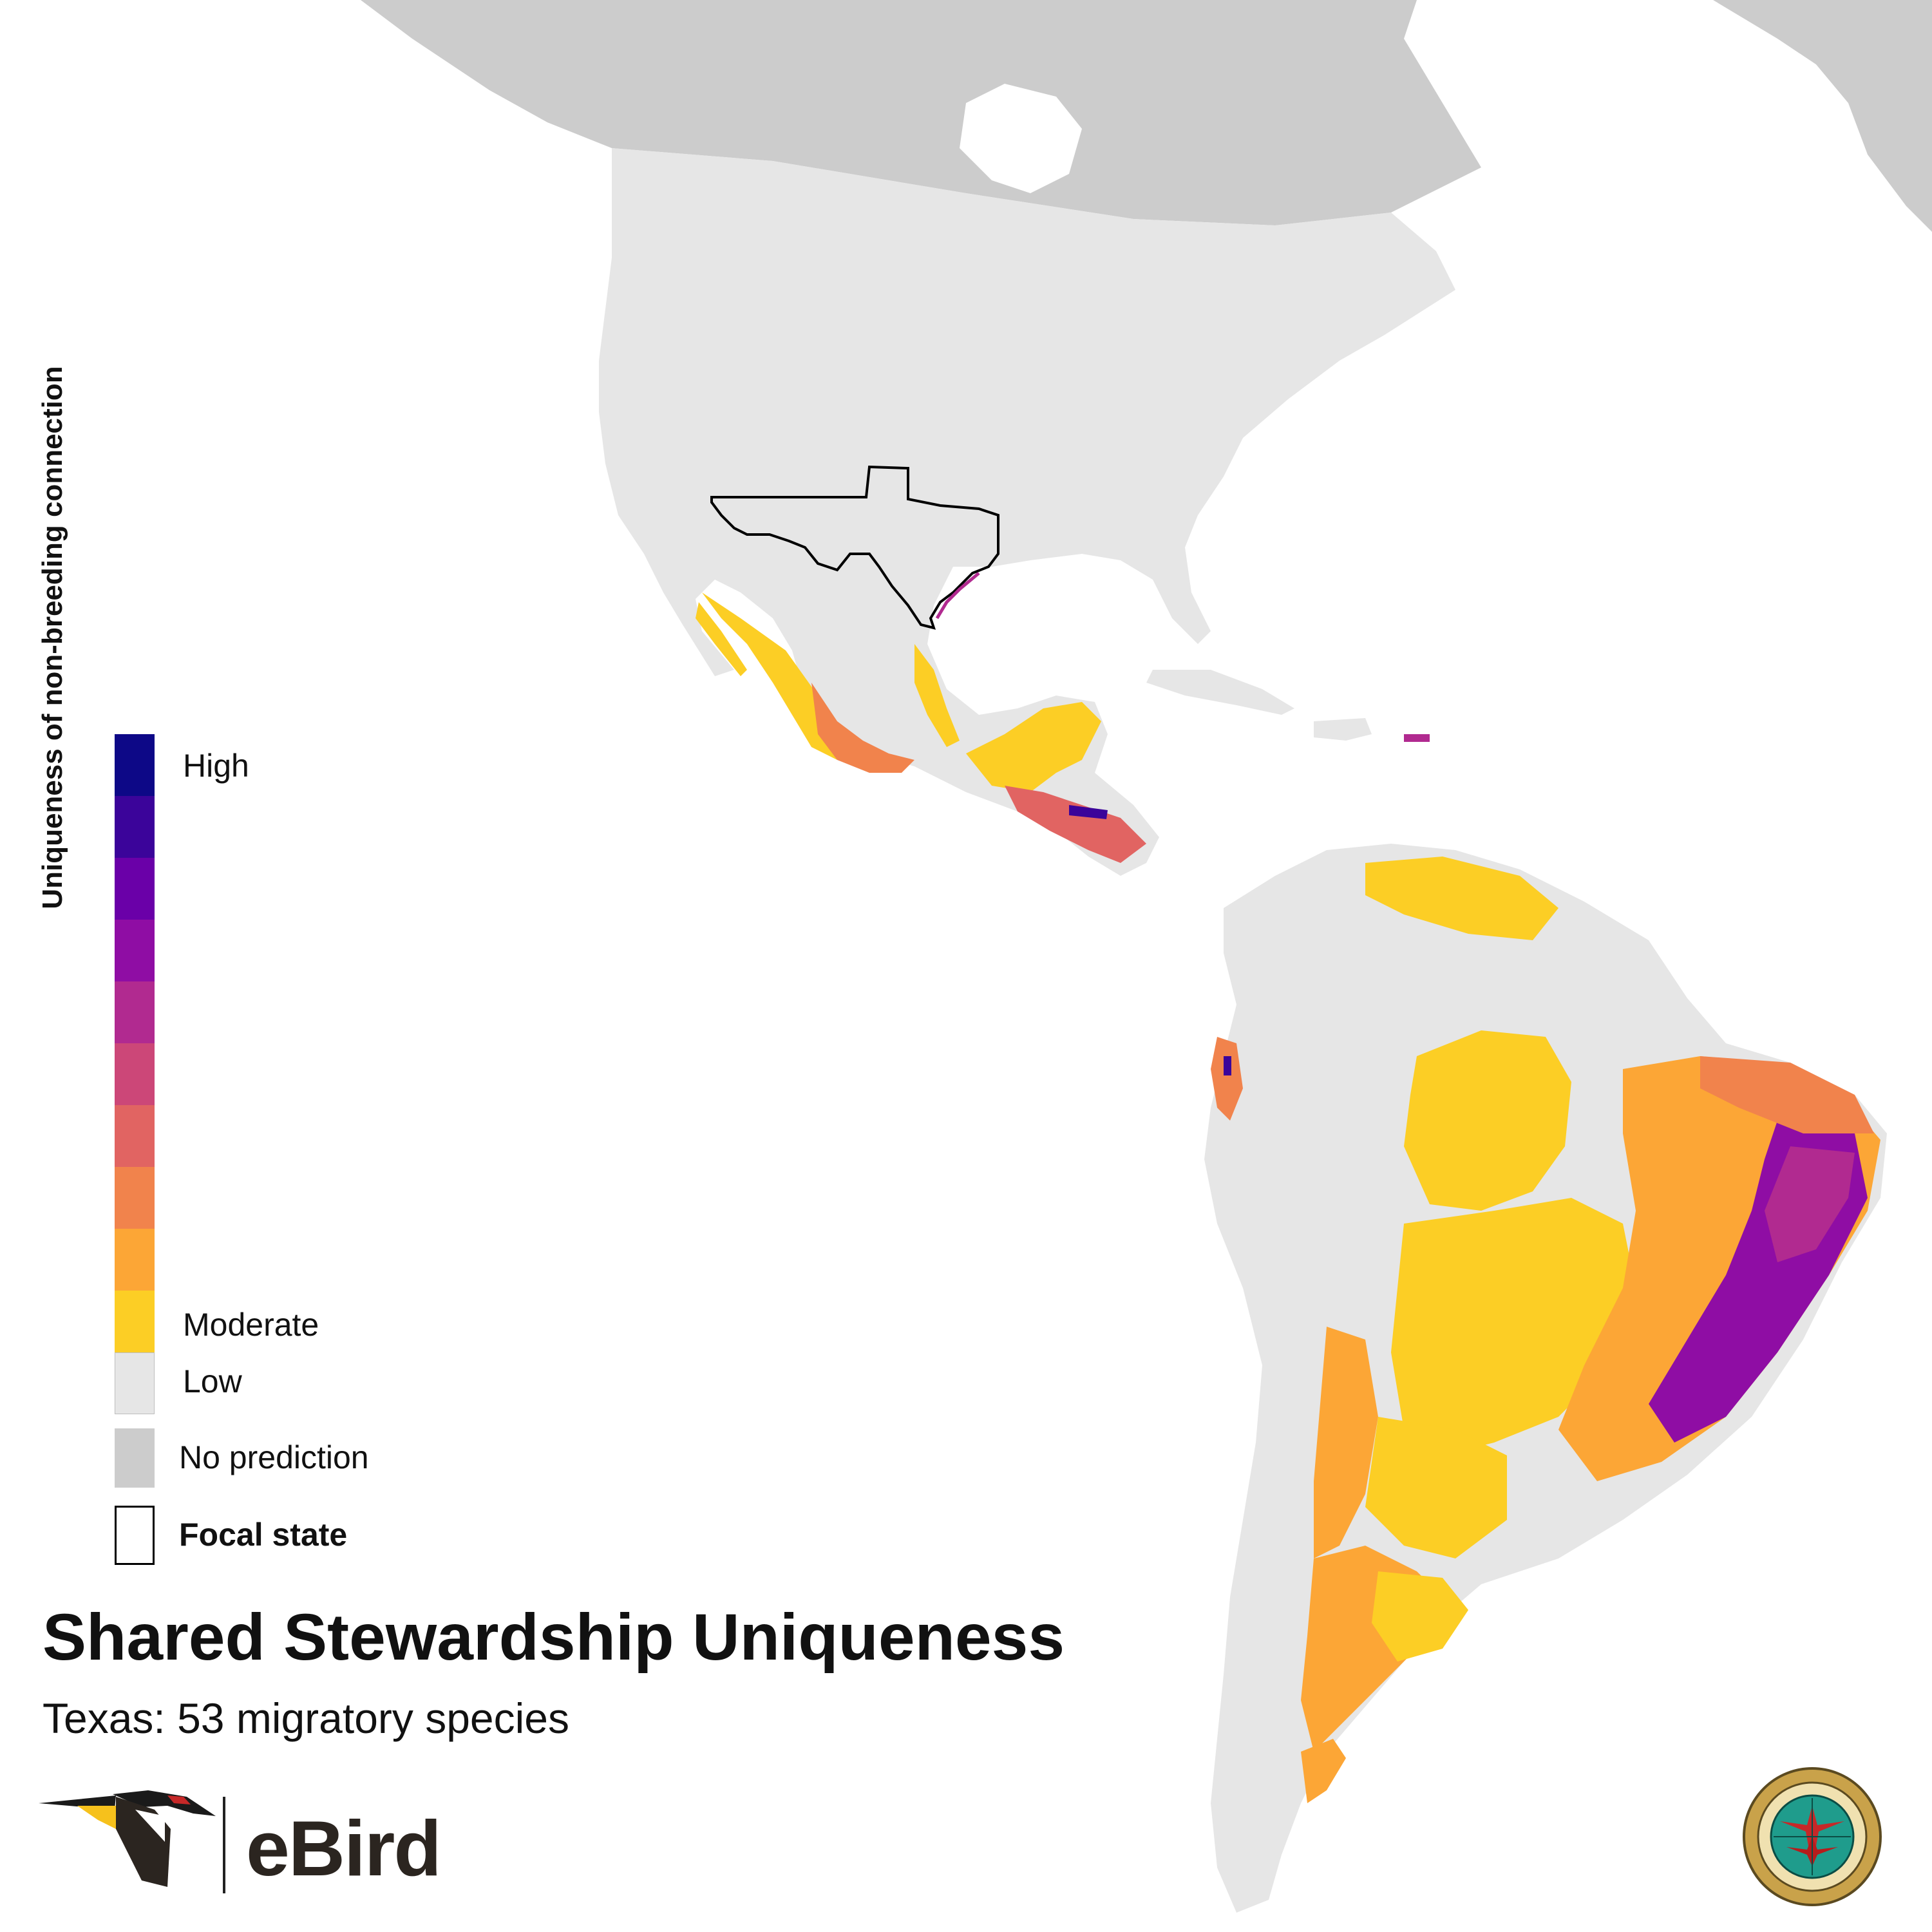 The width and height of the screenshot is (1932, 1932). I want to click on woodpecker-icon, so click(128, 1838).